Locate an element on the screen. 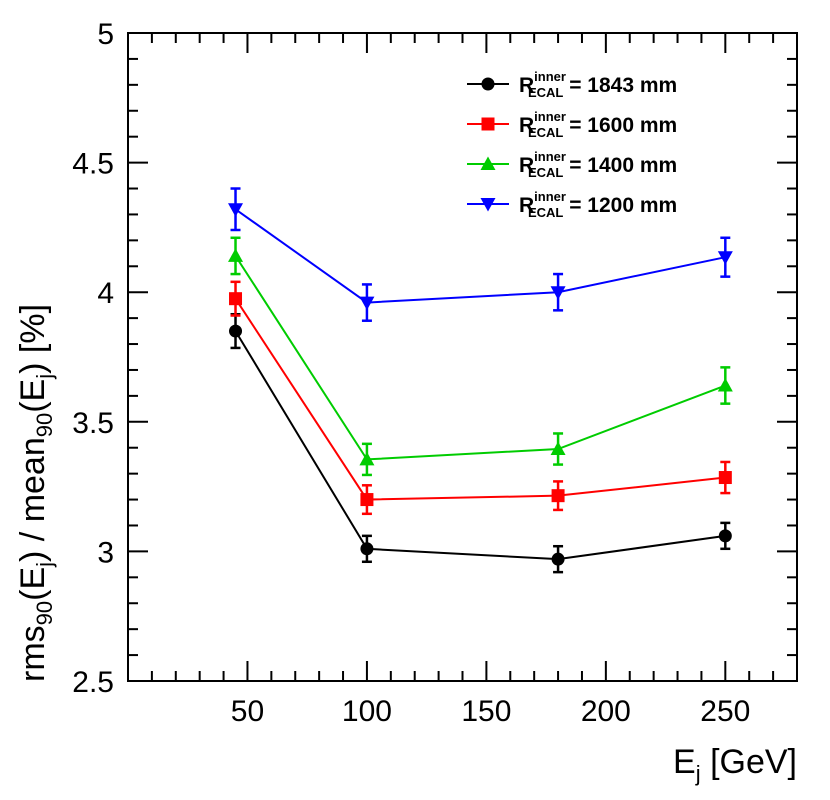 Image resolution: width=830 pixels, height=800 pixels. x-tick-label: 100 is located at coordinates (367, 711).